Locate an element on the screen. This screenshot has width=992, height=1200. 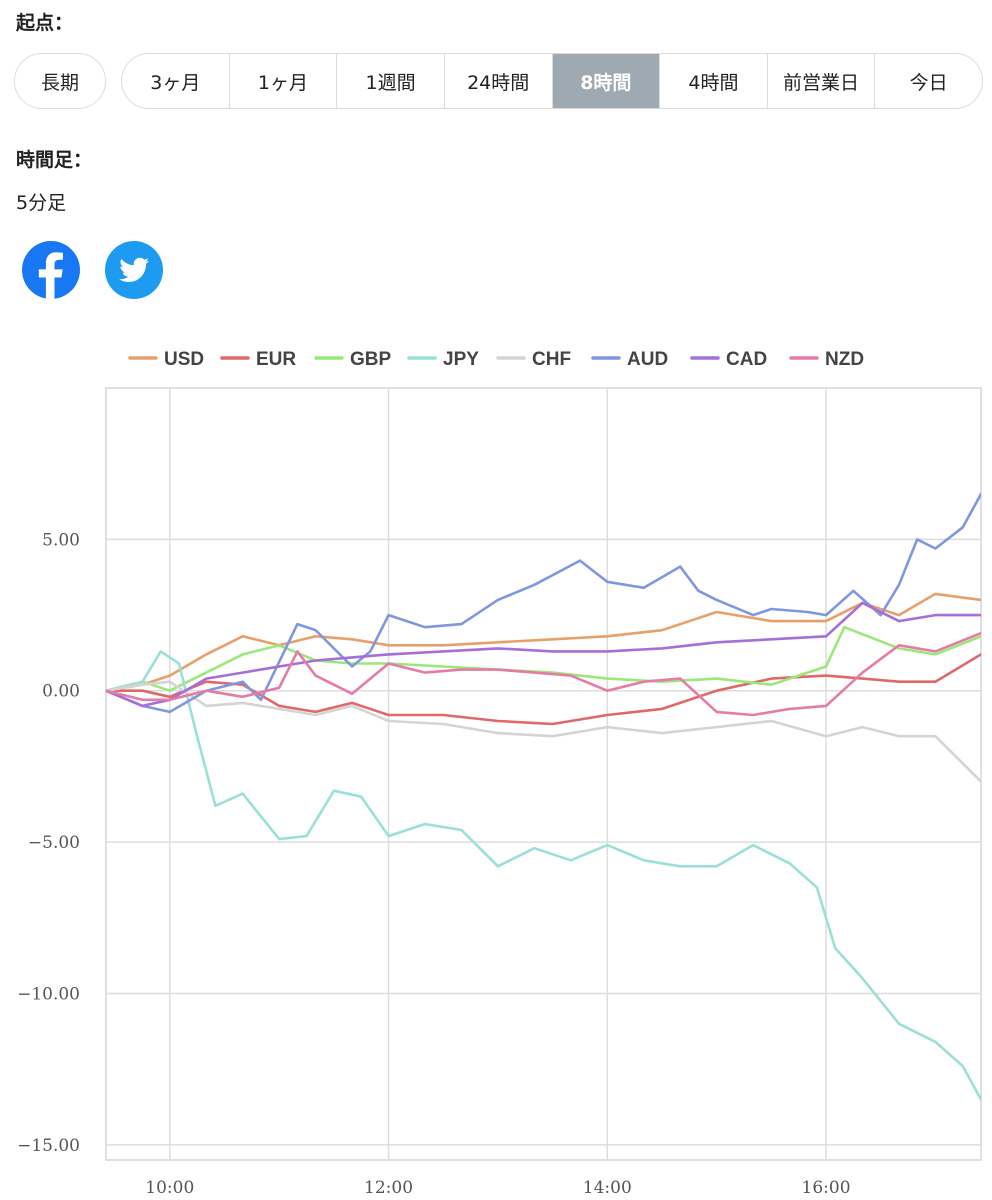
y-axis-ticks: 5.00 0.00 −5.00 −10.00 −15.00 is located at coordinates (48, 842).